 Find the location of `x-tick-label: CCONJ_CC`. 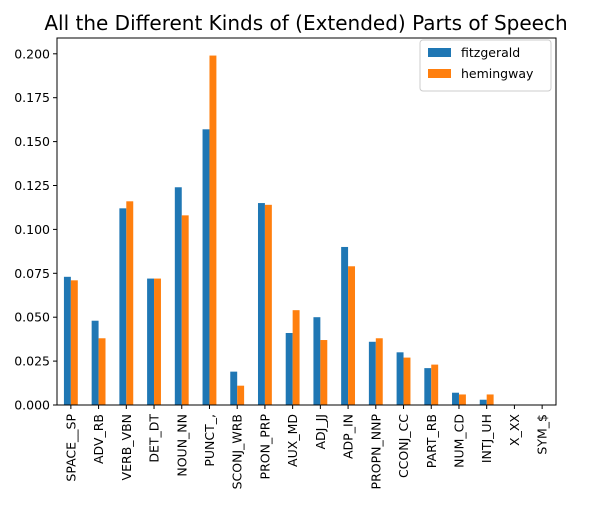

x-tick-label: CCONJ_CC is located at coordinates (403, 446).